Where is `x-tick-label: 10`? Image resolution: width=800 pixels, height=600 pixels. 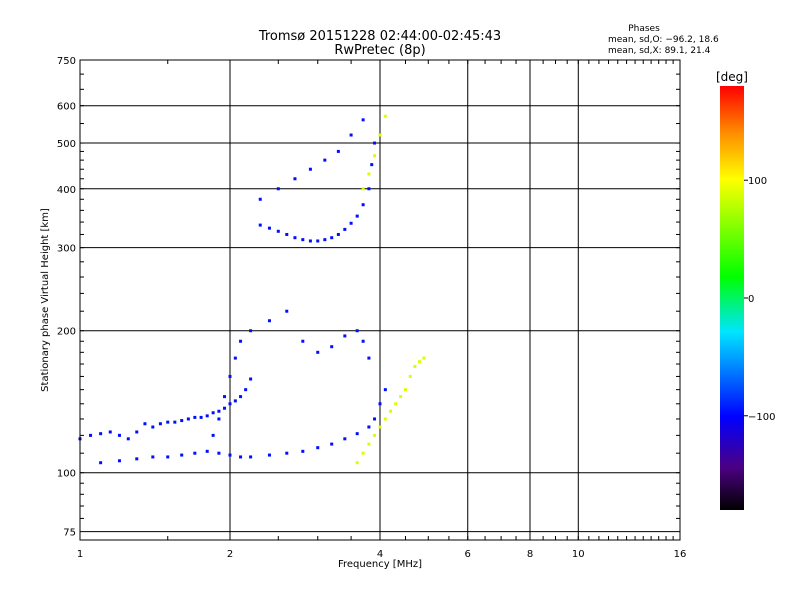
x-tick-label: 10 is located at coordinates (578, 554).